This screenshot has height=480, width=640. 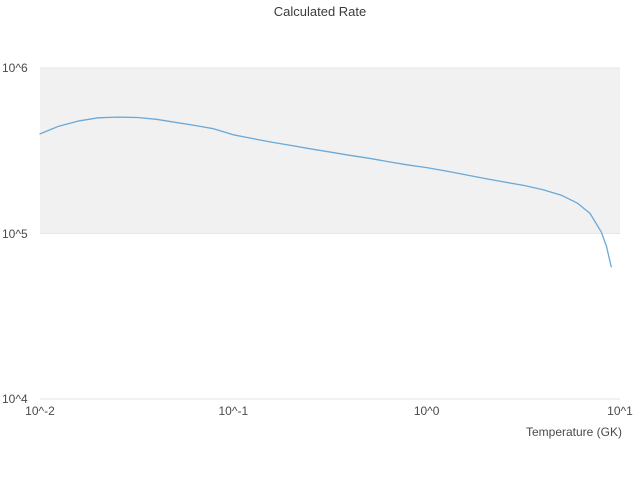 What do you see at coordinates (573, 432) in the screenshot?
I see `x-axis-label: Temperature (GK)` at bounding box center [573, 432].